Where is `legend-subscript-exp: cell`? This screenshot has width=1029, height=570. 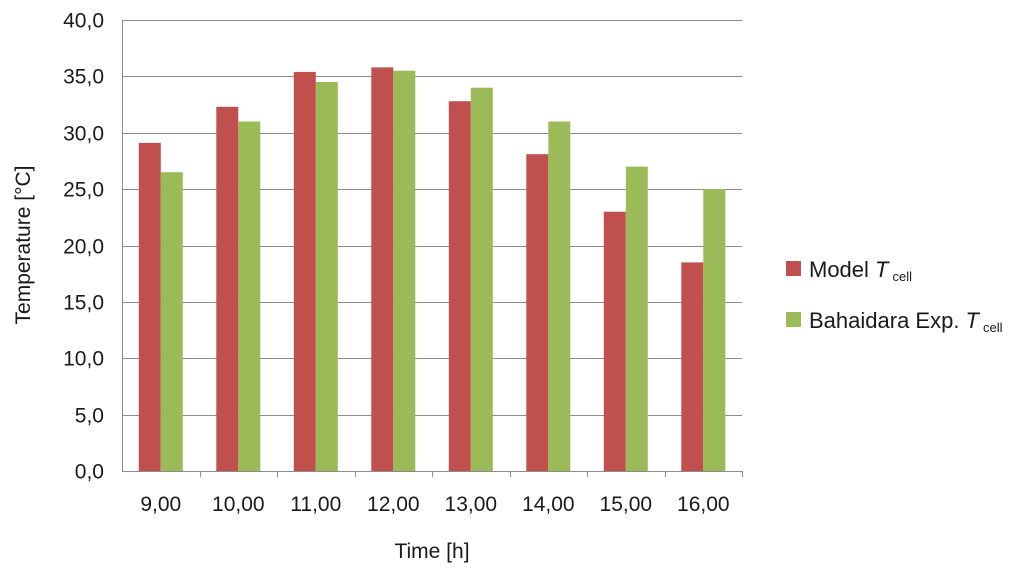 legend-subscript-exp: cell is located at coordinates (993, 327).